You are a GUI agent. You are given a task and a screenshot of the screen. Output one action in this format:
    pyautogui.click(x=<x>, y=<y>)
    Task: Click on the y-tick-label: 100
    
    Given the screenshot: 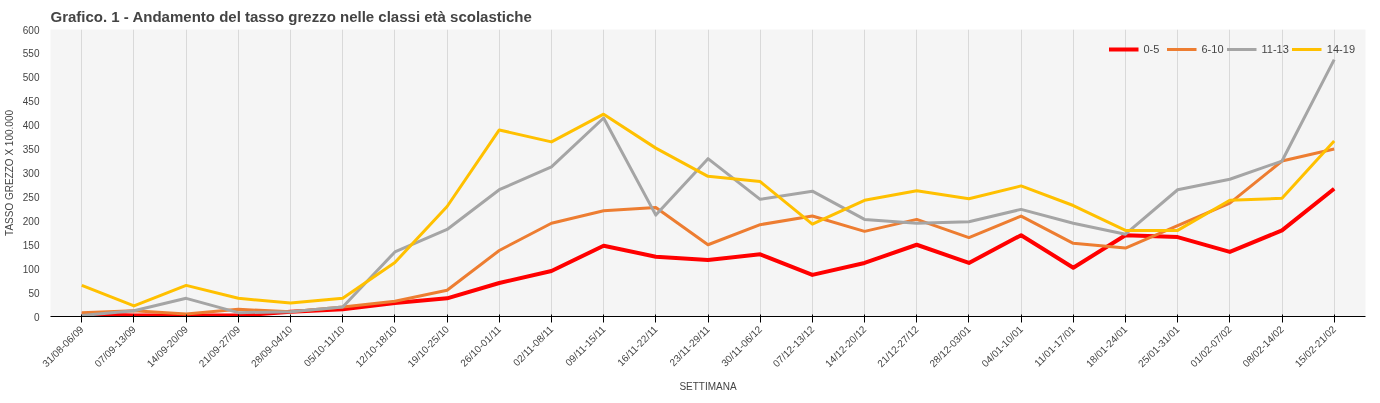 What is the action you would take?
    pyautogui.click(x=31, y=269)
    